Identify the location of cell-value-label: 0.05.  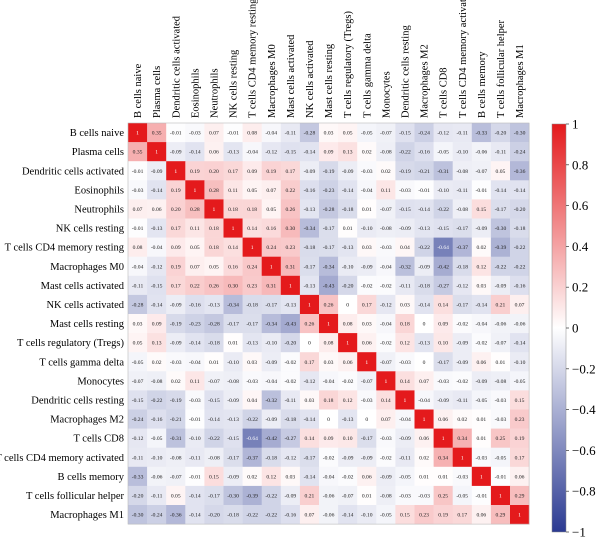
(138, 344).